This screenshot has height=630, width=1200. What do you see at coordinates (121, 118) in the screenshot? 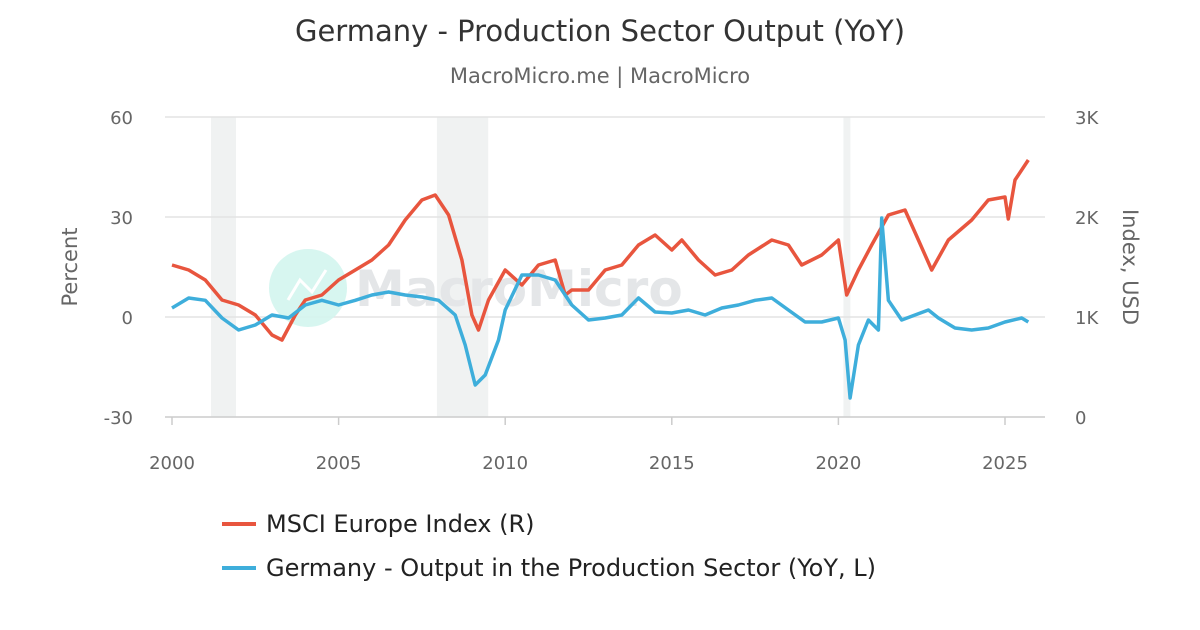
I see `y-tick-left: 60` at bounding box center [121, 118].